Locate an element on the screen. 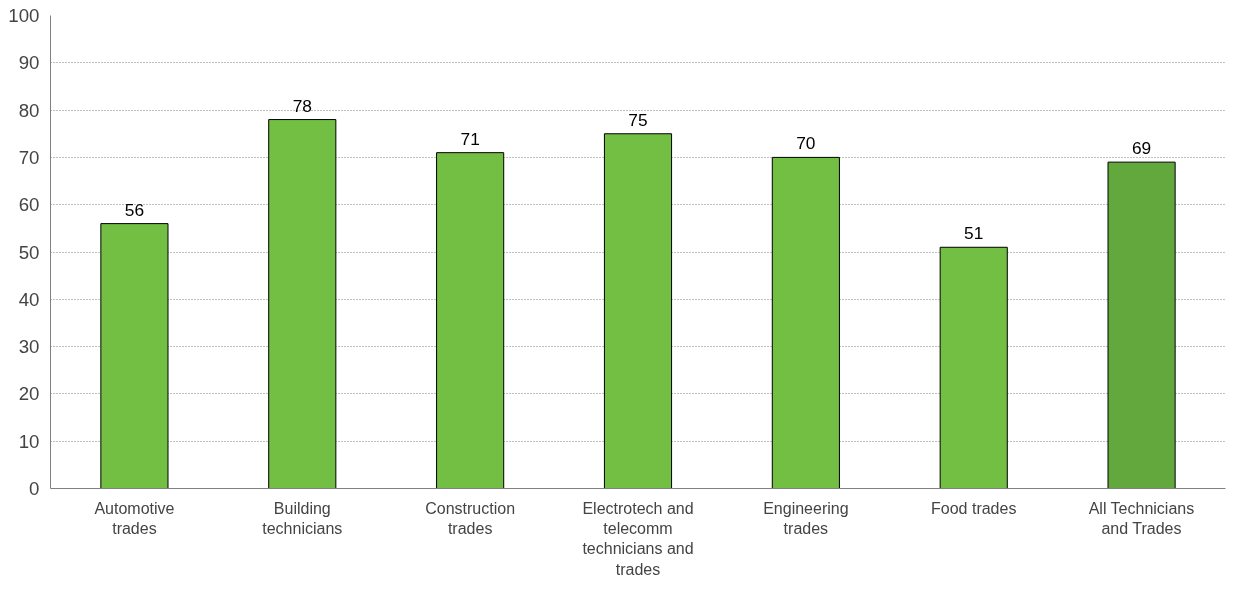  y-tick-label: 60 is located at coordinates (29, 205).